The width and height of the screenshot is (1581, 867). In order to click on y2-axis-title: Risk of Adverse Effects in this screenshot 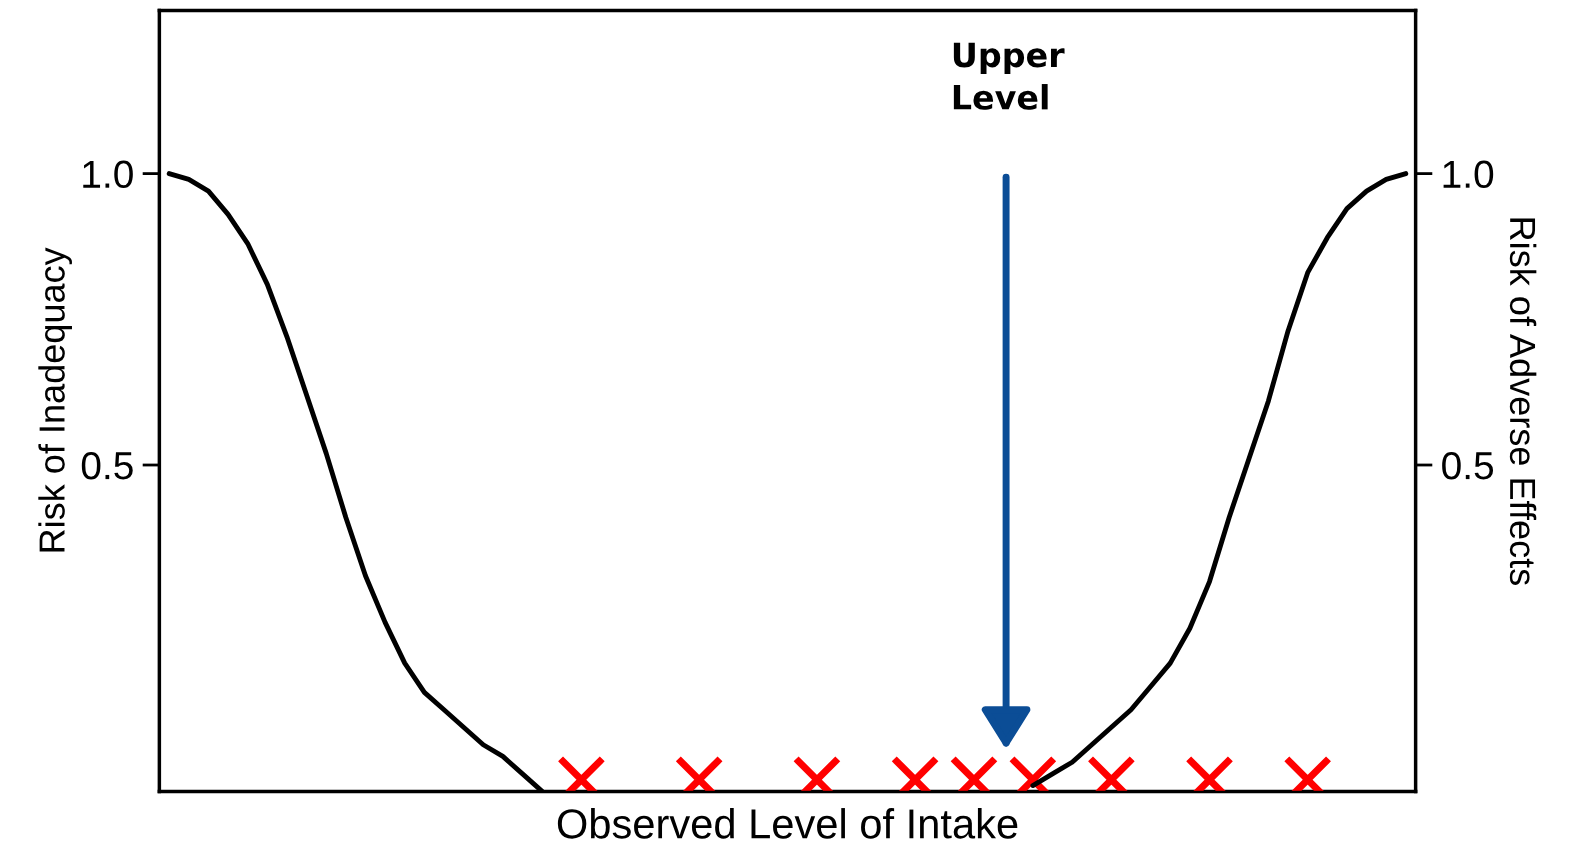, I will do `click(1523, 401)`.